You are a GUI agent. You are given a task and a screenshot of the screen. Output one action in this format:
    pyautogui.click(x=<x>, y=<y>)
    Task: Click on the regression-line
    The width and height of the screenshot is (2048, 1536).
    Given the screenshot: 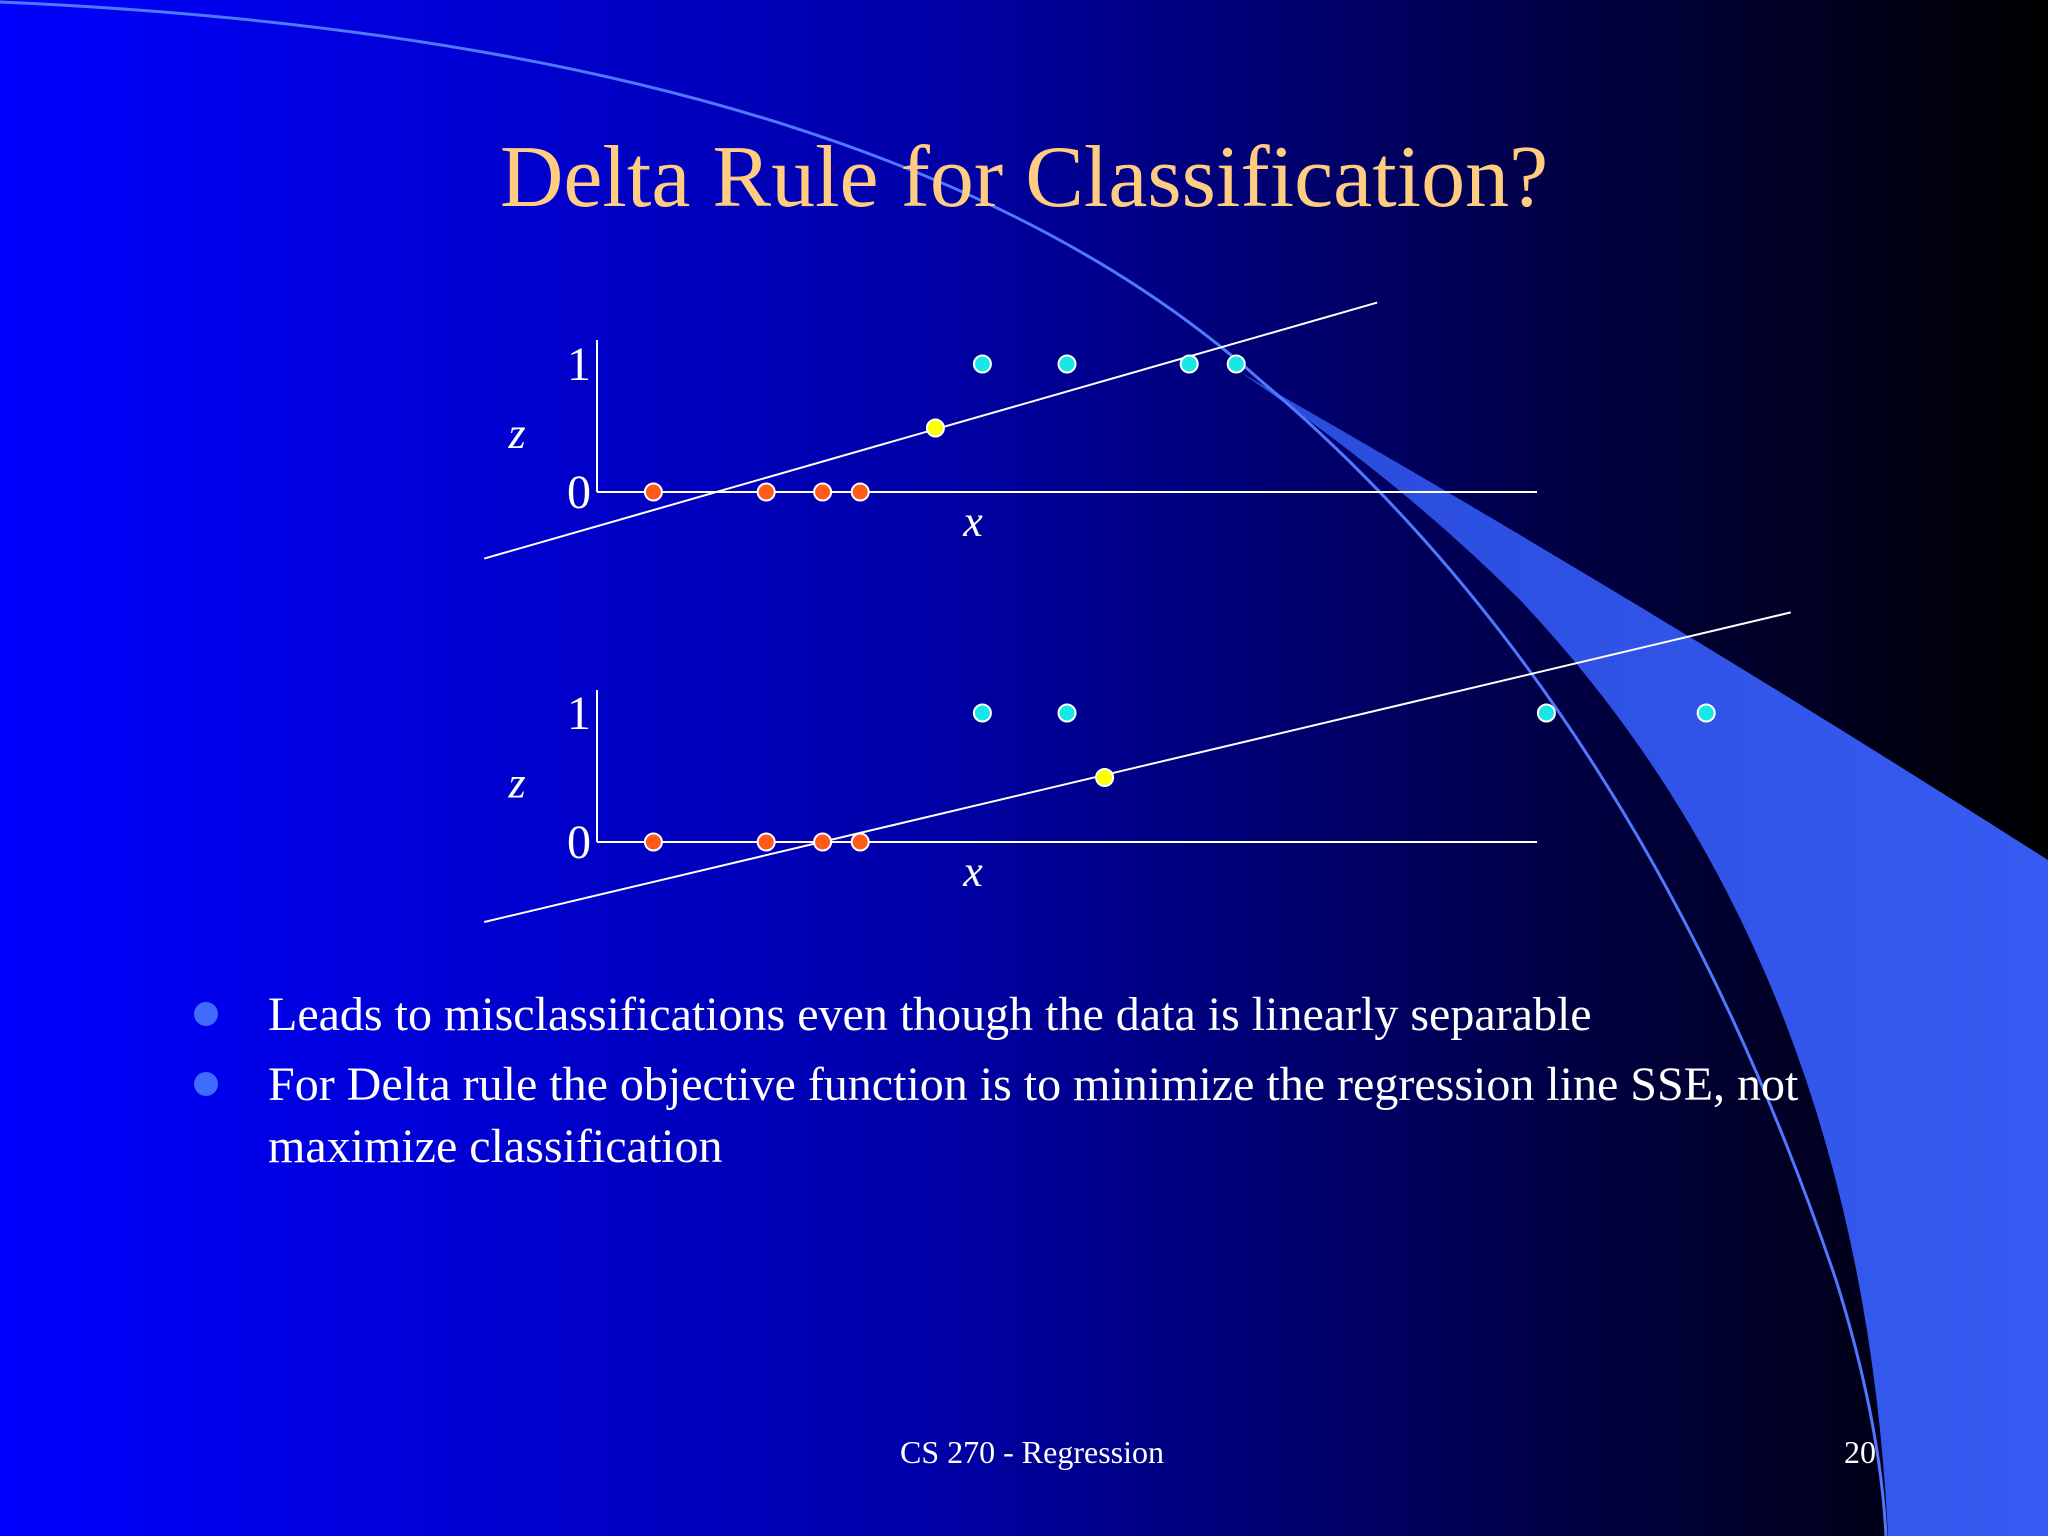 What is the action you would take?
    pyautogui.click(x=1137, y=767)
    